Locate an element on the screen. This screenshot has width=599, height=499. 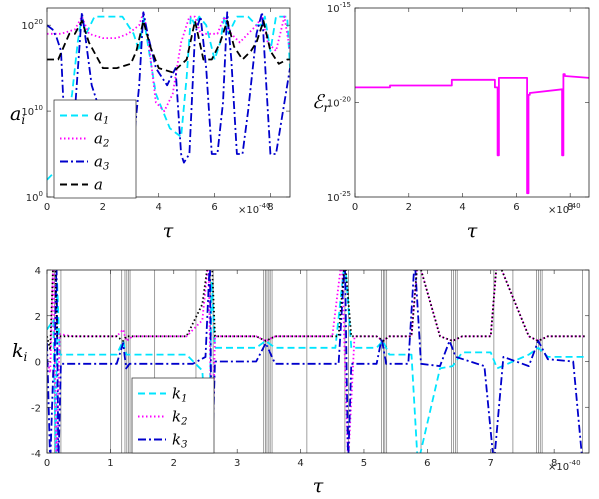
y-axis-label: ai is located at coordinates (17, 115).